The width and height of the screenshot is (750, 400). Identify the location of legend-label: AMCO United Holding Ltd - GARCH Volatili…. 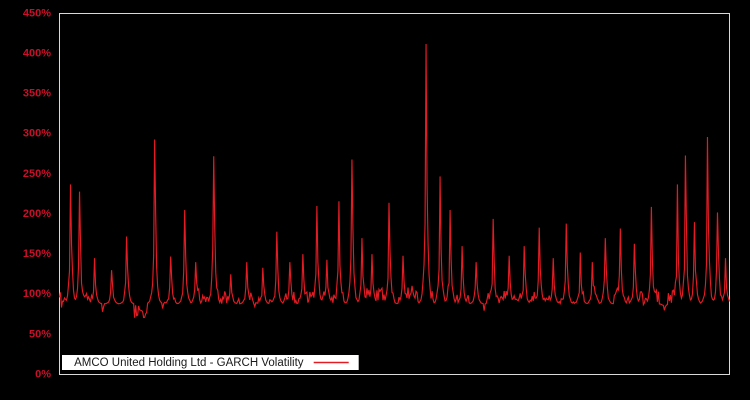
(189, 363).